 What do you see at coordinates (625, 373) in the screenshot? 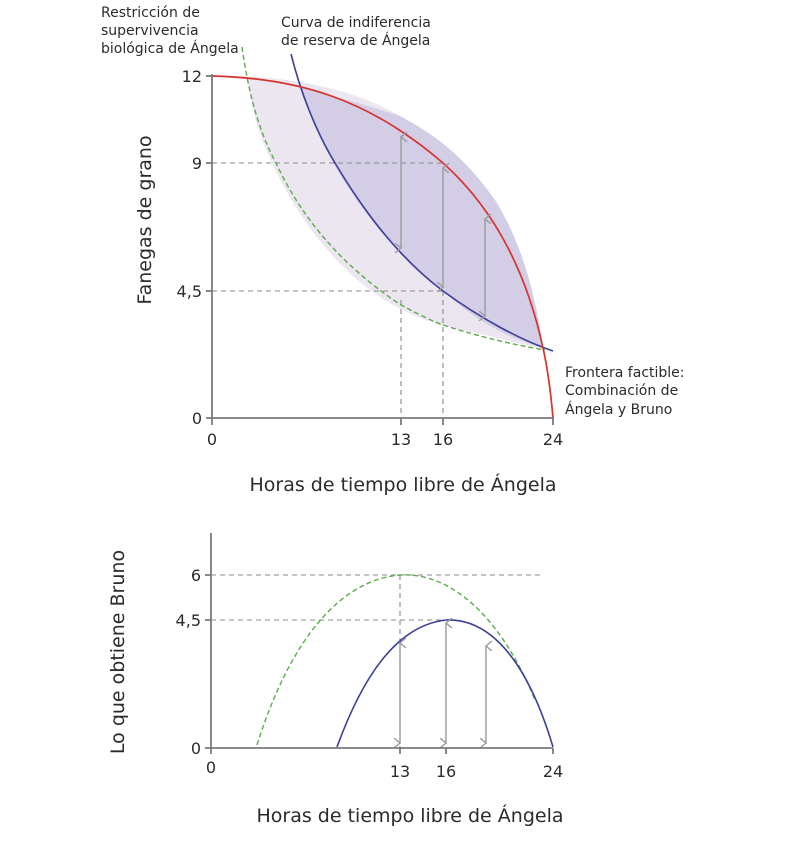
I see `svg-text: Frontera factible:` at bounding box center [625, 373].